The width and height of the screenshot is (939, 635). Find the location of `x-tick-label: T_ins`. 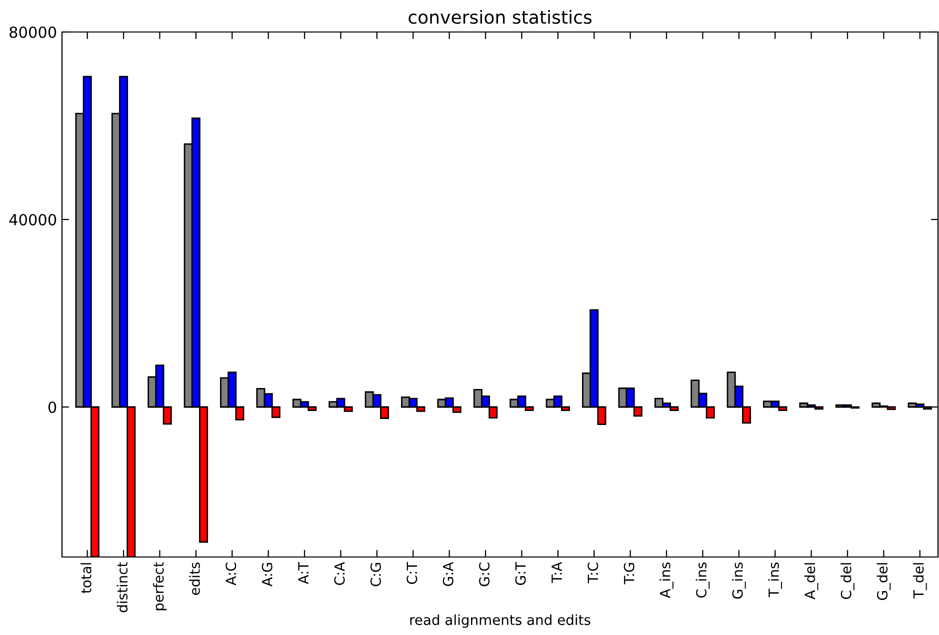

x-tick-label: T_ins is located at coordinates (775, 580).